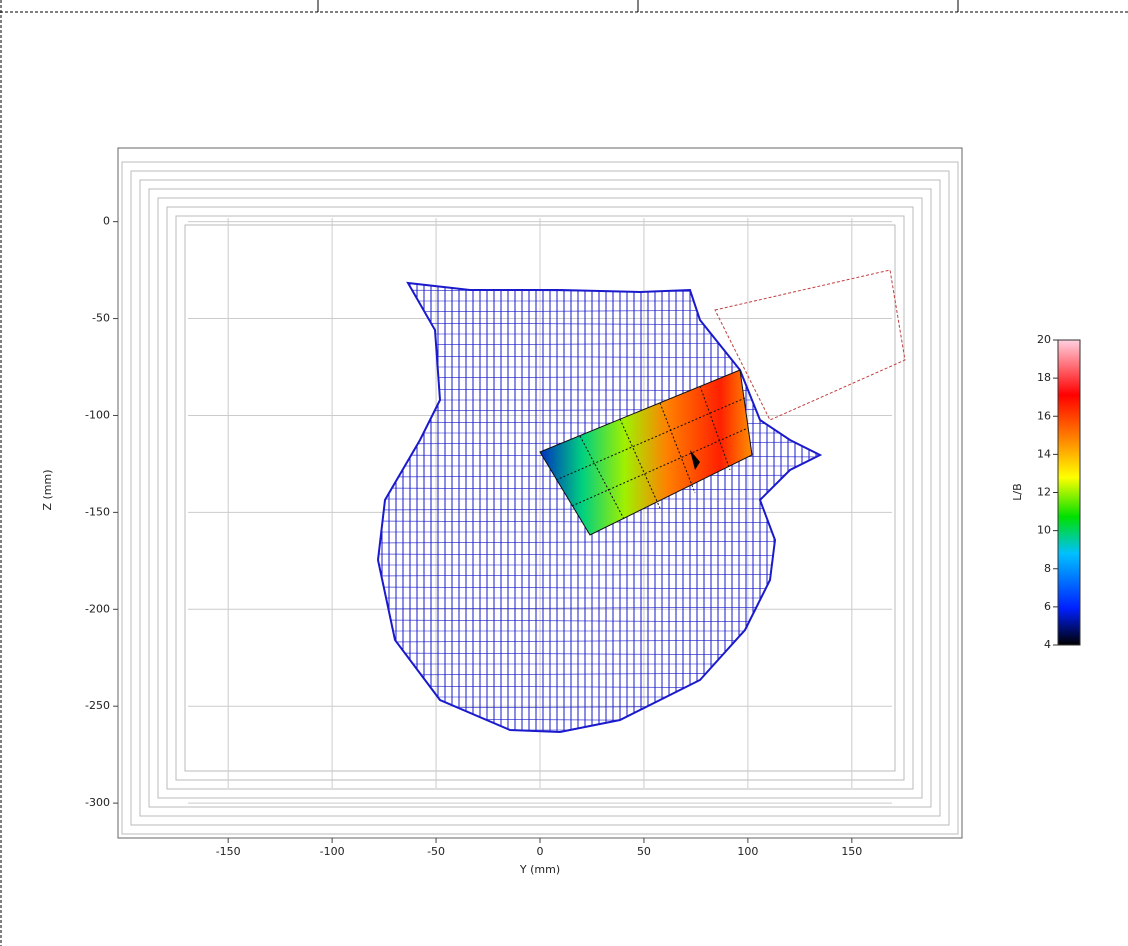 The width and height of the screenshot is (1128, 946). I want to click on y-tick-label: -50, so click(101, 318).